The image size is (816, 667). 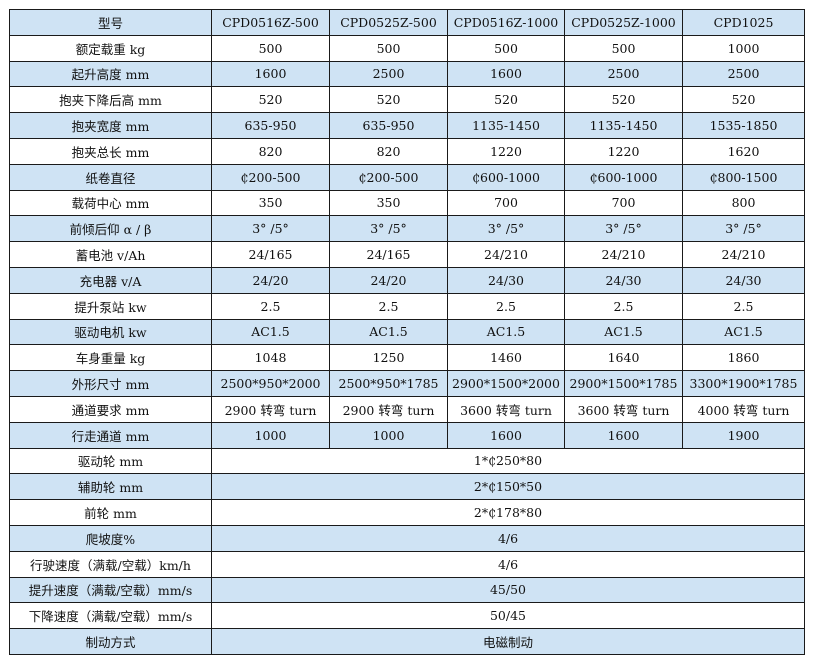 I want to click on spec-row-label: 车身重量 kg, so click(x=110, y=358).